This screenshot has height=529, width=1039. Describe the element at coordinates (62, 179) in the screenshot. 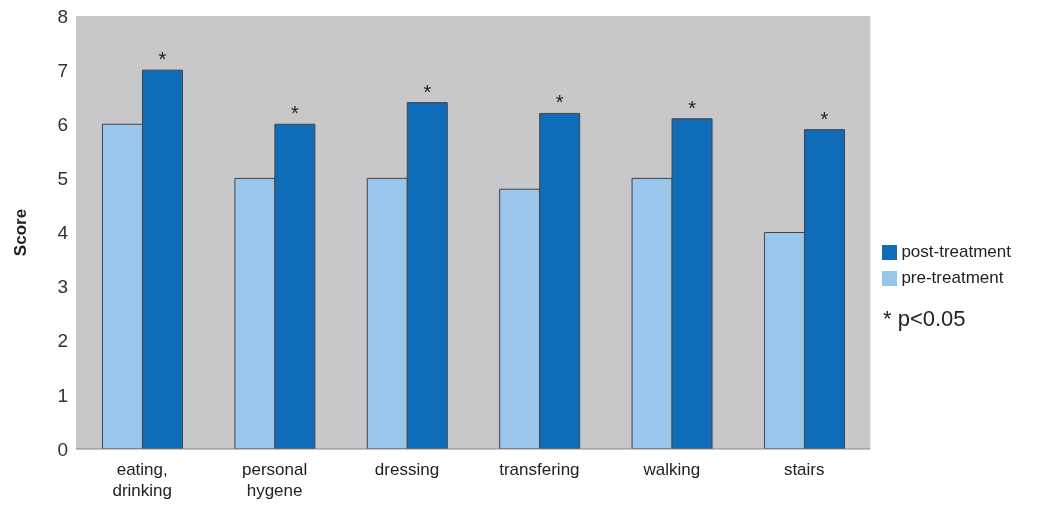

I see `y-tick-label: 5` at that location.